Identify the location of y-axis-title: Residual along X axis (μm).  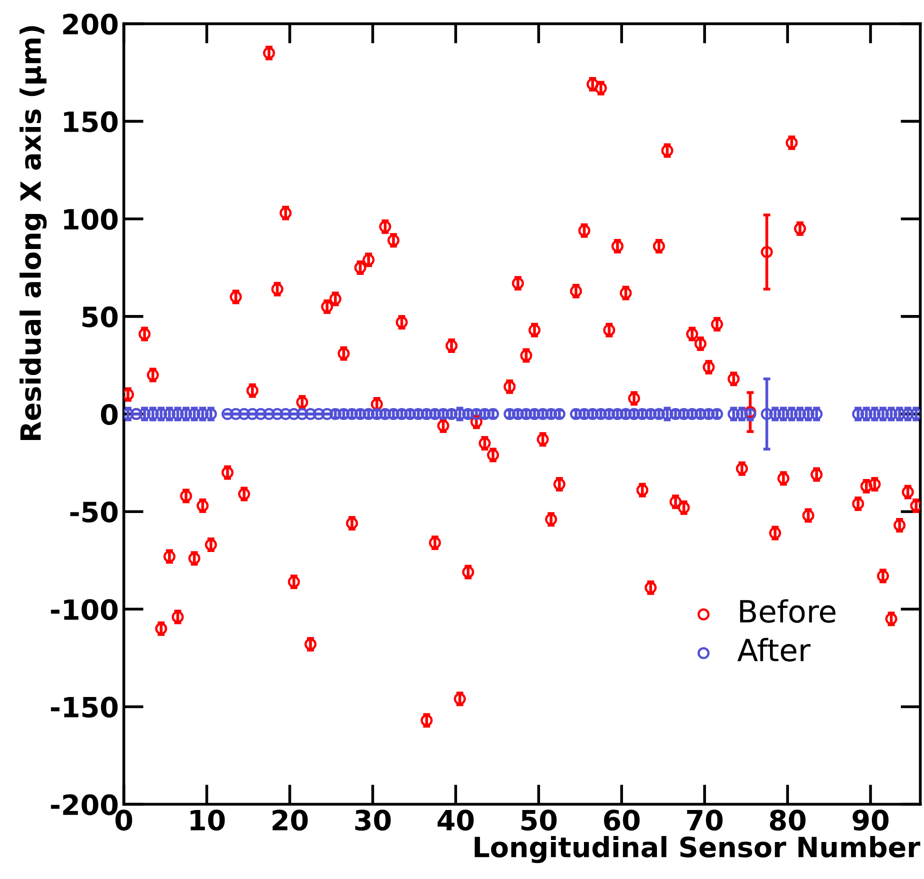
(33, 233).